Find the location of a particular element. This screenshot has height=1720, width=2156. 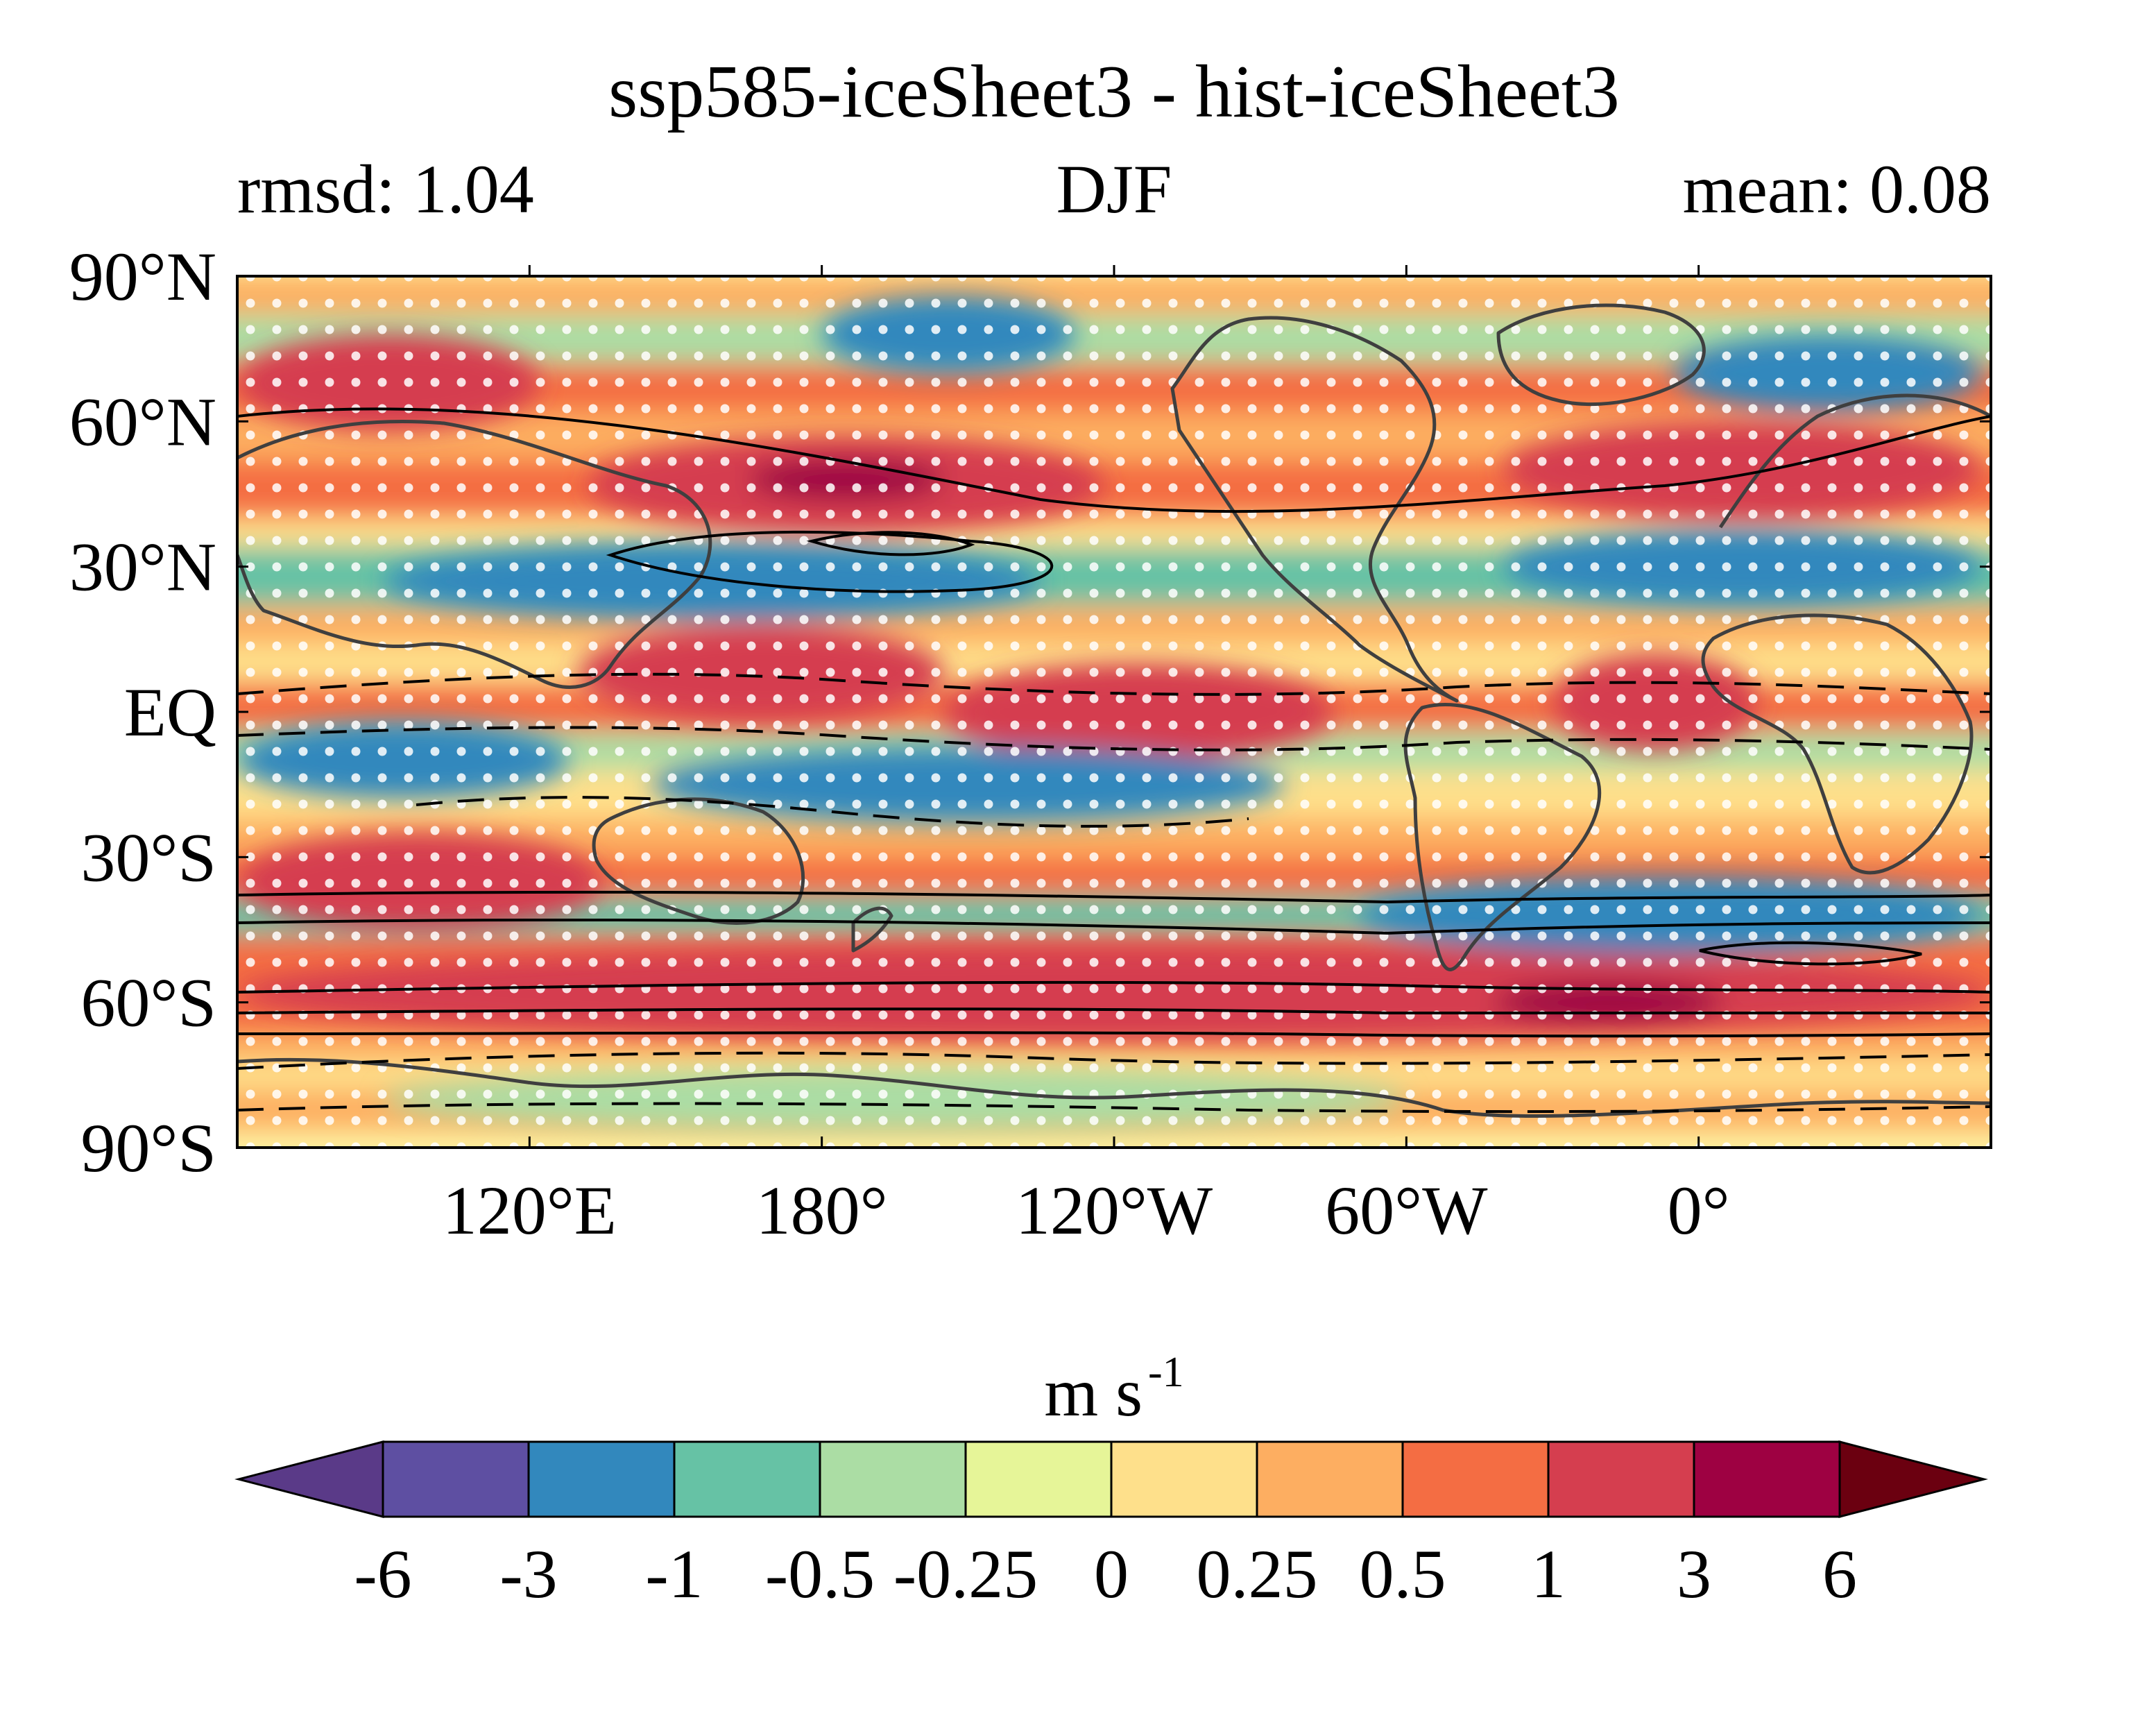

y-tick-label: 30°N is located at coordinates (142, 567).